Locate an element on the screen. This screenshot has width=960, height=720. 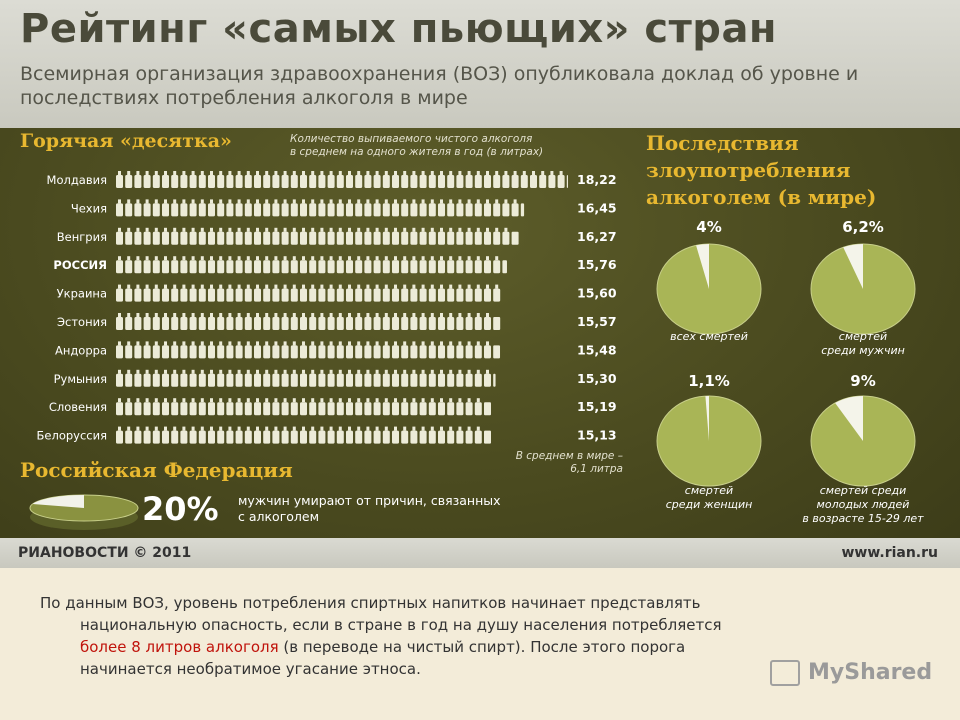
bar-category-label: Чехия is located at coordinates (89, 208).